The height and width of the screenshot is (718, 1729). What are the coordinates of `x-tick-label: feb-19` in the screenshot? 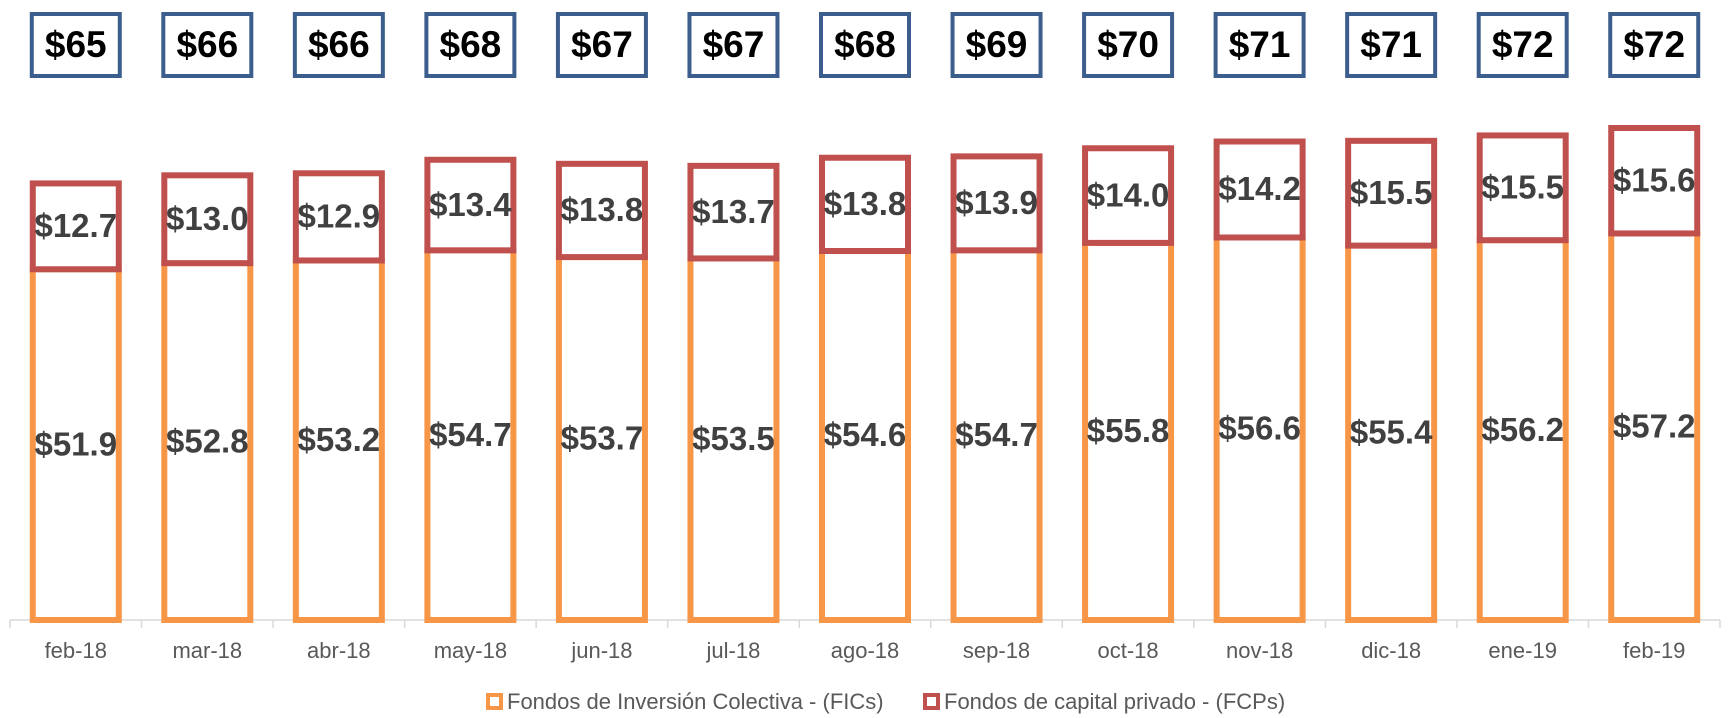 It's located at (1654, 650).